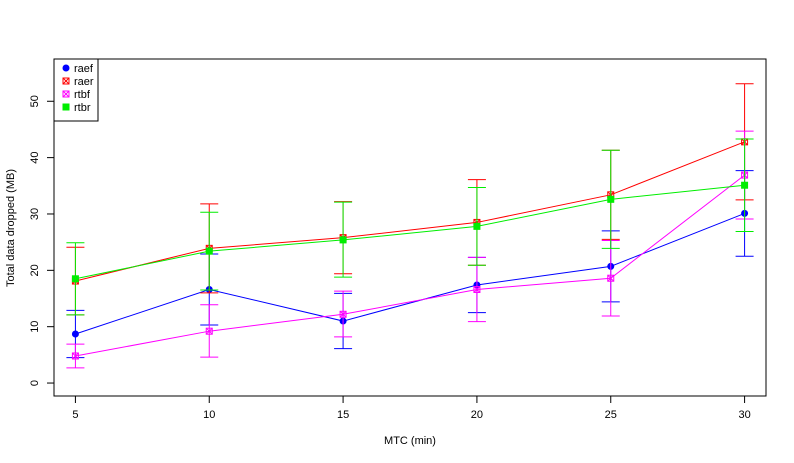 Image resolution: width=794 pixels, height=463 pixels. I want to click on legend-label: rtbf, so click(82, 95).